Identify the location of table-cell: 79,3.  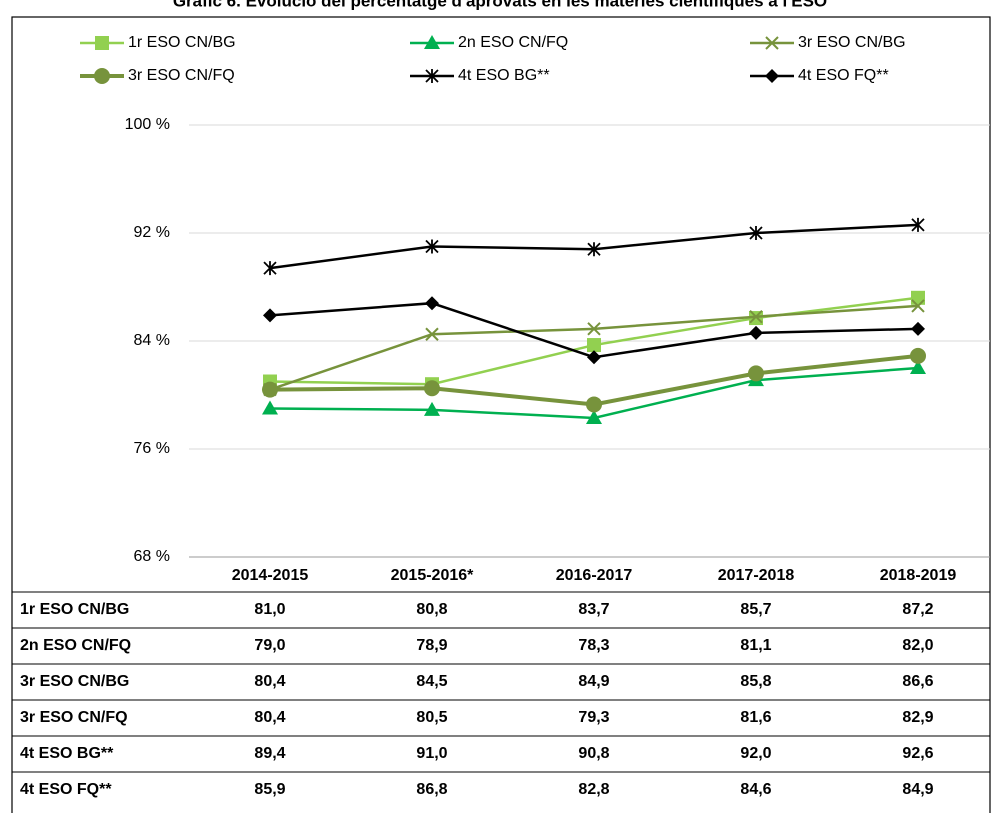
(593, 717).